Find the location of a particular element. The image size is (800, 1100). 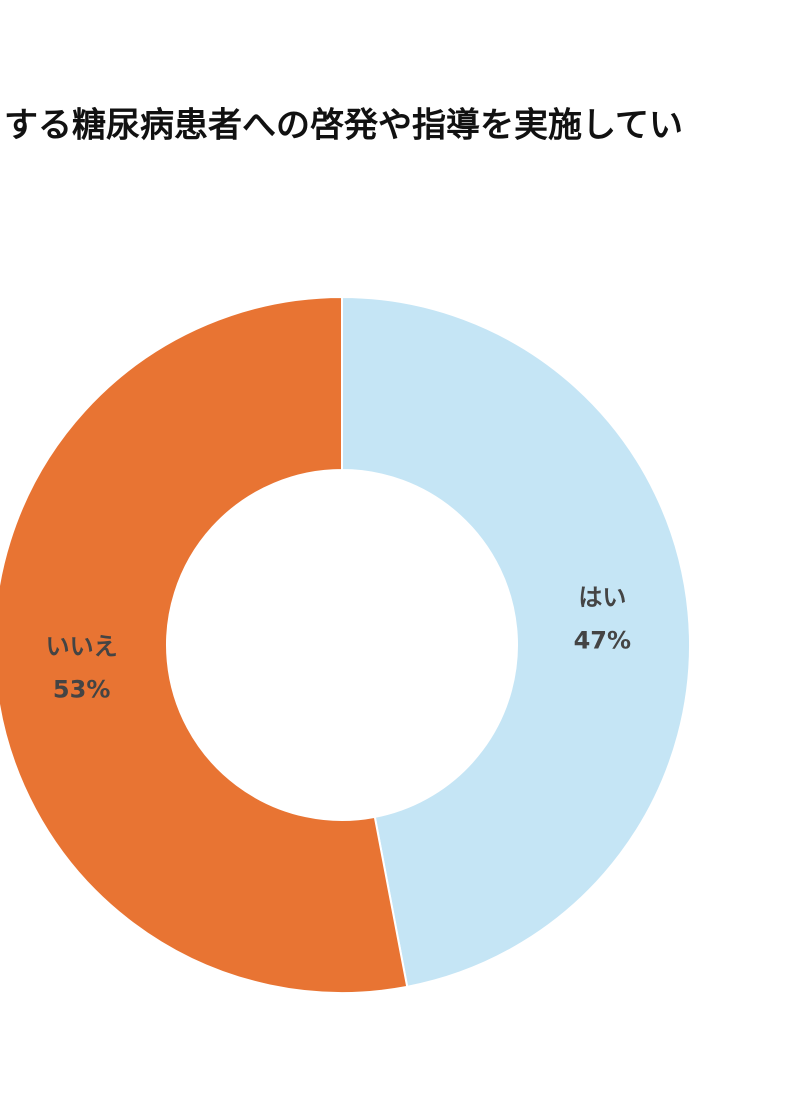

slice-category-label: はい is located at coordinates (602, 597).